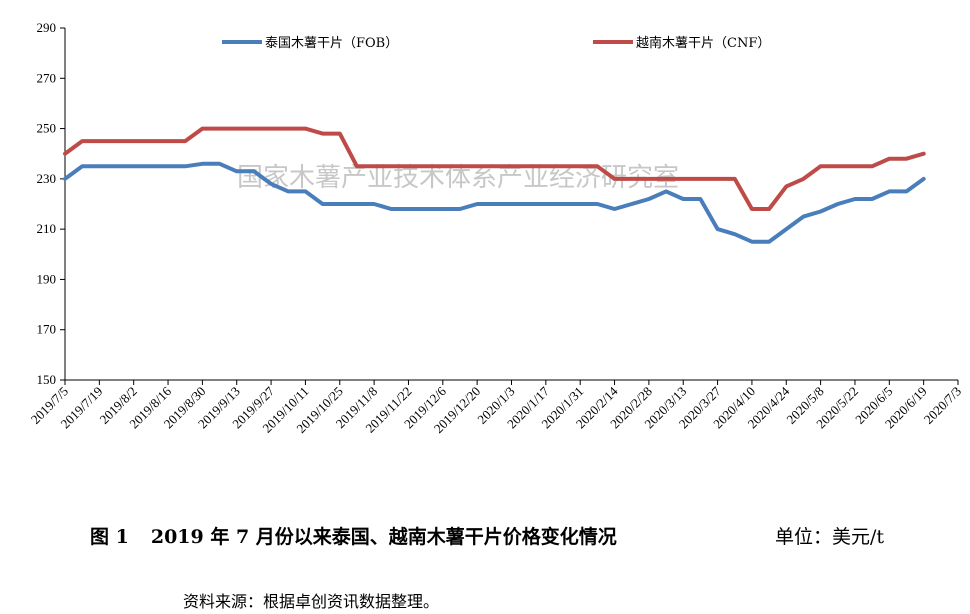  I want to click on y-tick-label: 190, so click(47, 278).